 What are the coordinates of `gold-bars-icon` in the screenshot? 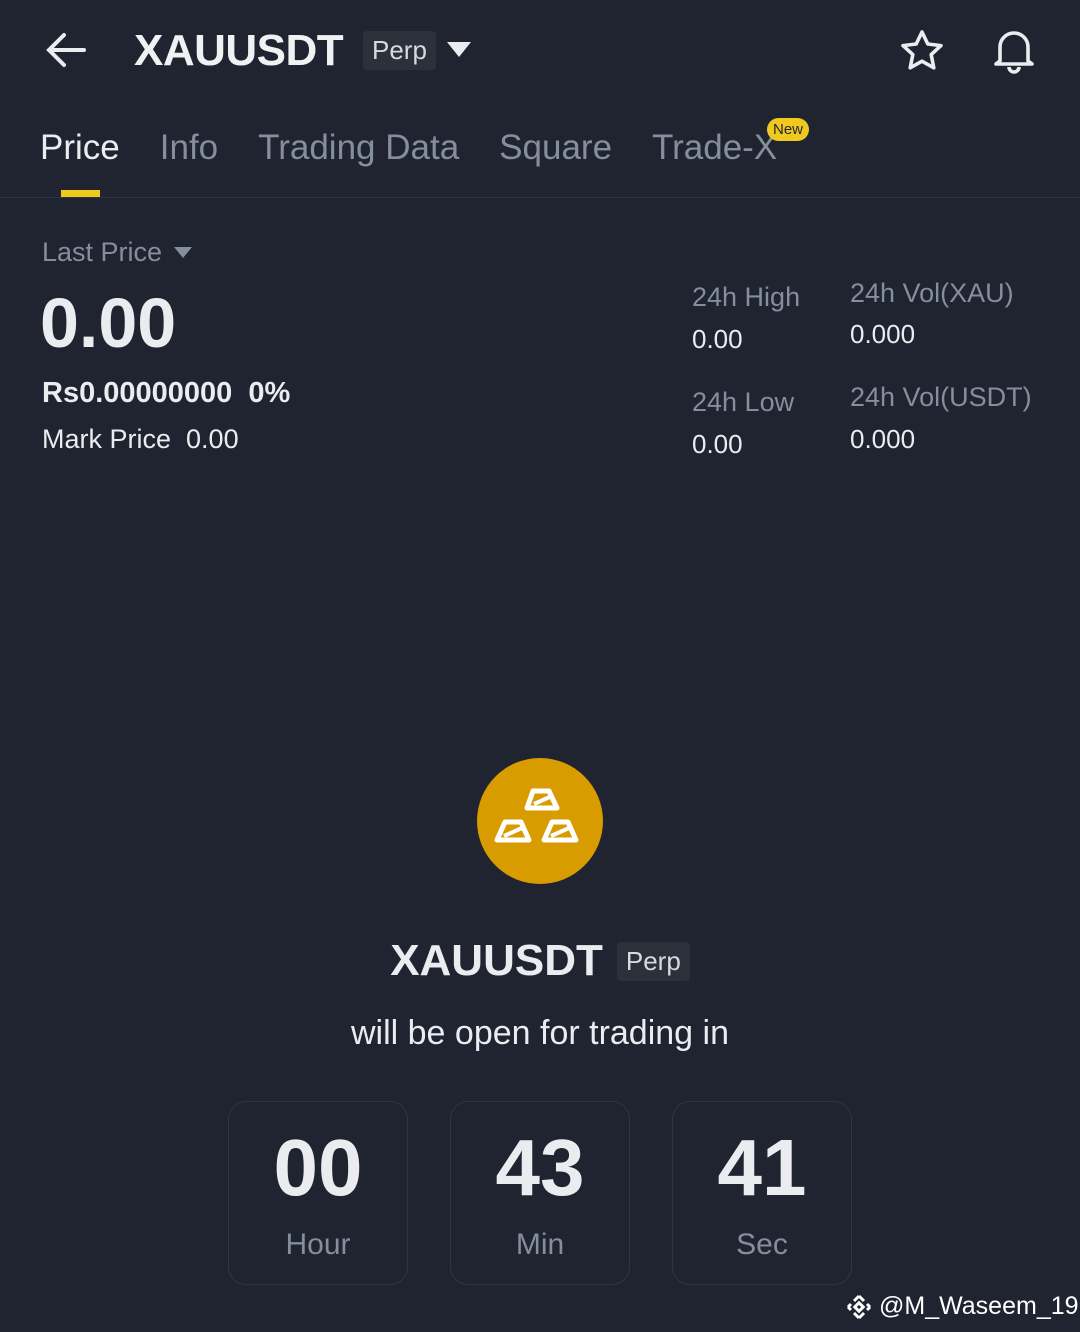 It's located at (536, 815).